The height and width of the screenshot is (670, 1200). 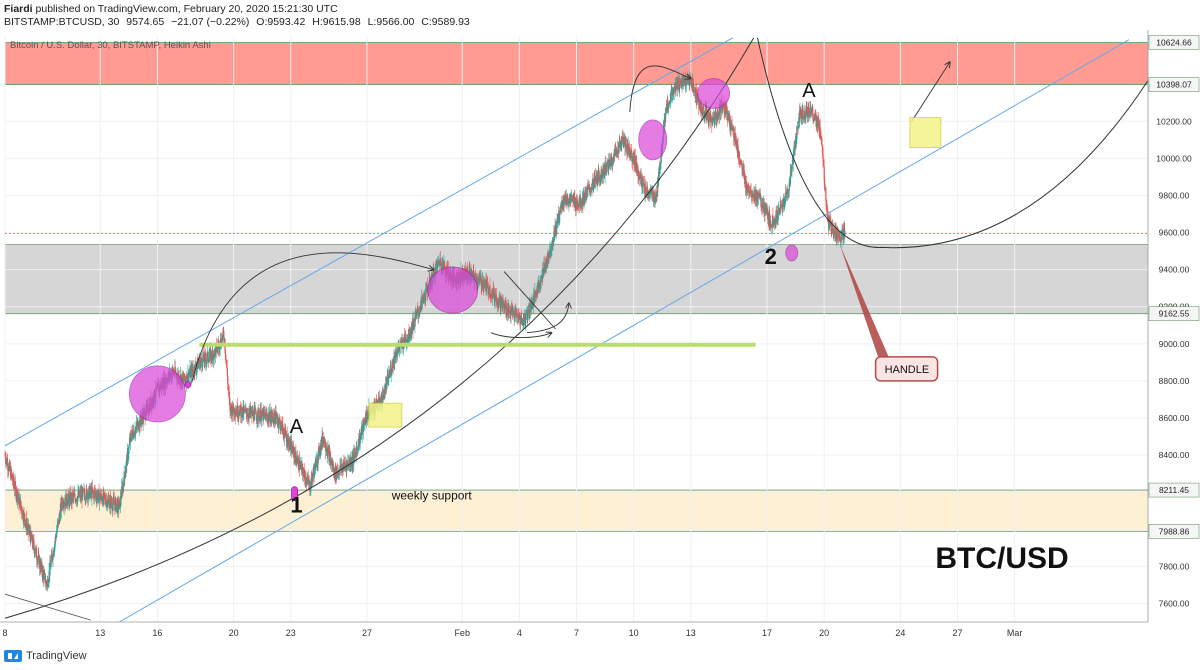 I want to click on author-name: Fiardi, so click(x=18, y=9).